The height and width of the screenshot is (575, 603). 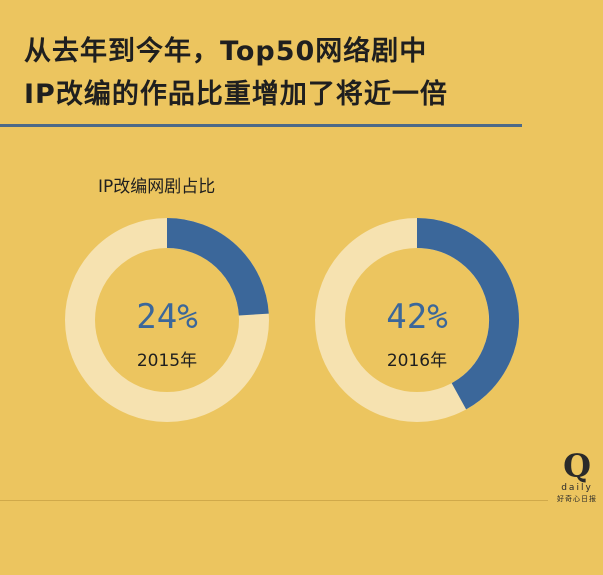 What do you see at coordinates (274, 500) in the screenshot?
I see `footer-divider` at bounding box center [274, 500].